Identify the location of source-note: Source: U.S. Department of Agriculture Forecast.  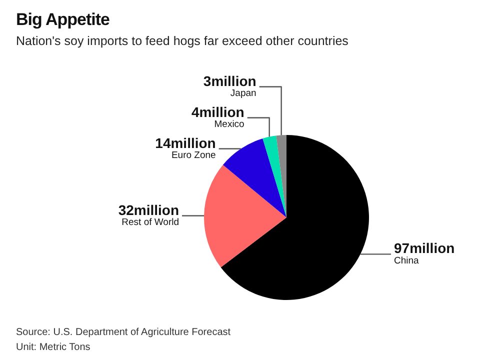
(123, 333).